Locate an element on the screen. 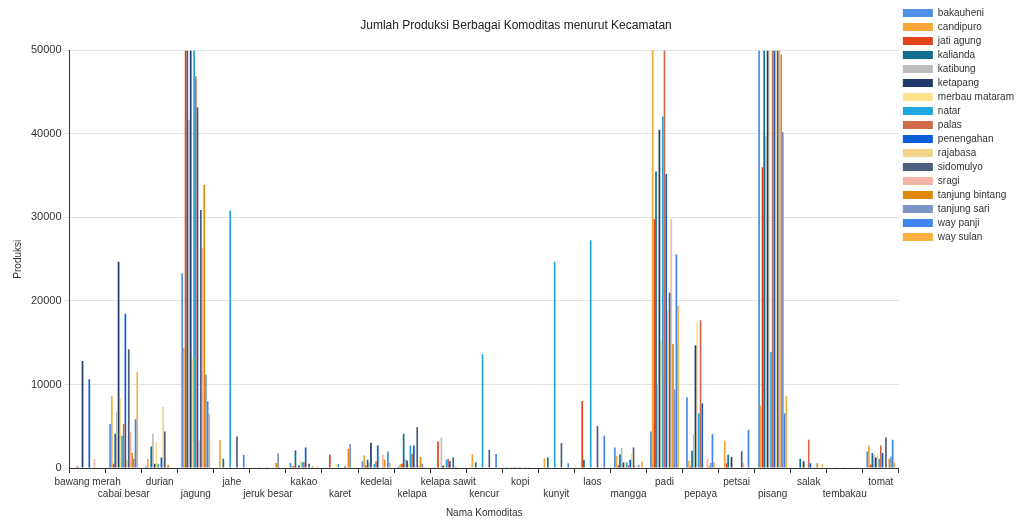 The width and height of the screenshot is (1034, 527). legend-label: tanjung bintang is located at coordinates (972, 194).